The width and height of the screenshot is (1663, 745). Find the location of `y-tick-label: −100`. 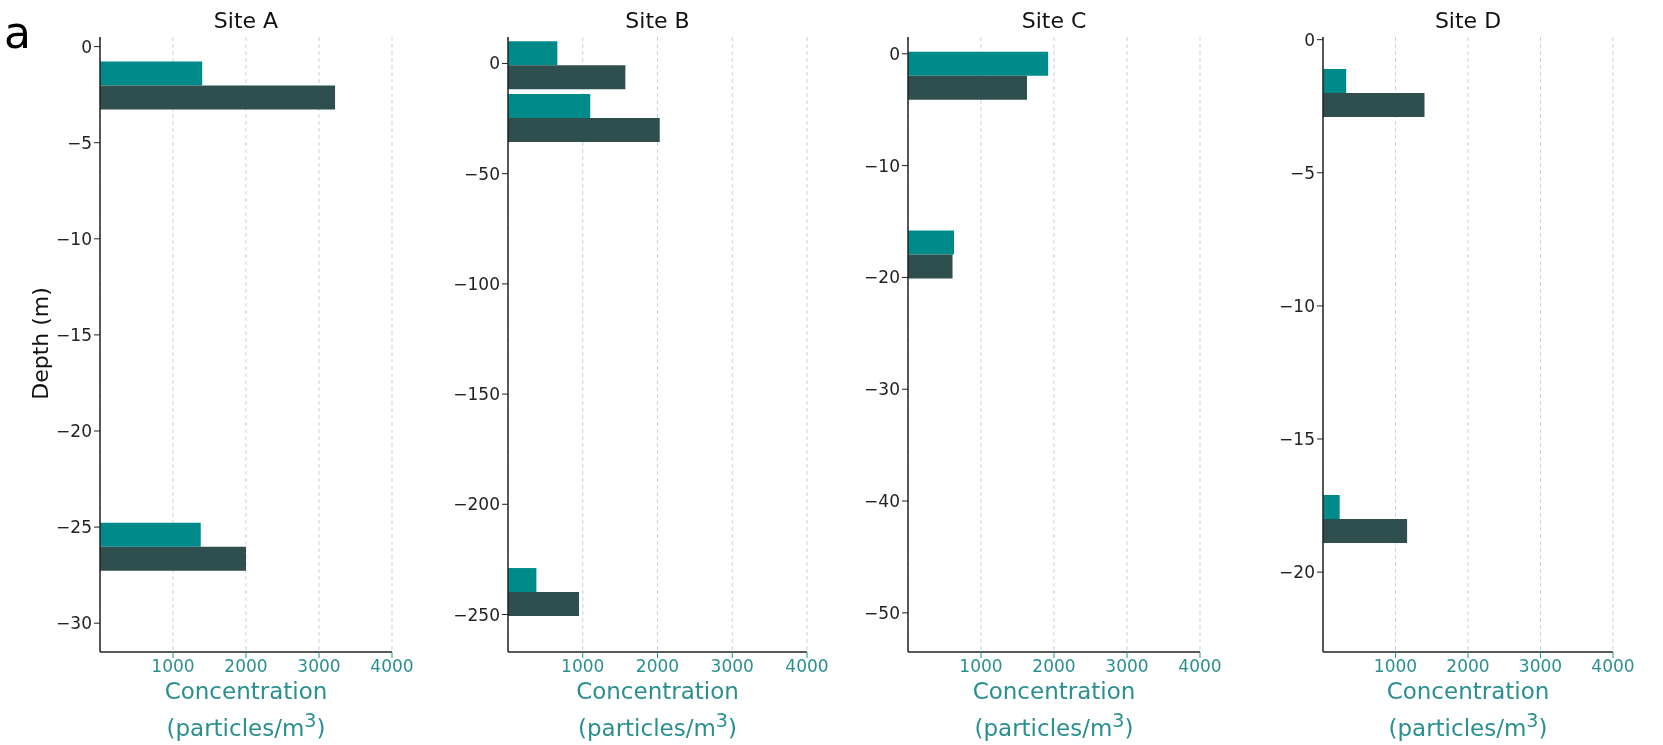

y-tick-label: −100 is located at coordinates (476, 283).